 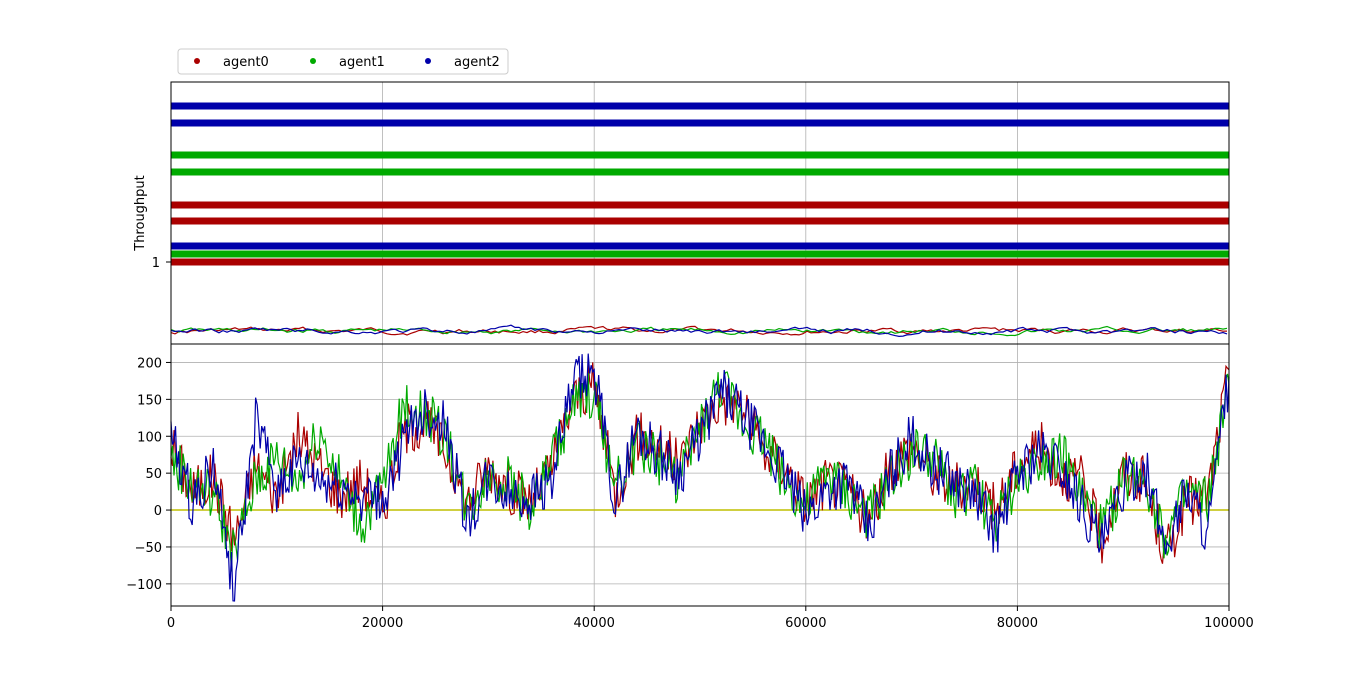 What do you see at coordinates (149, 437) in the screenshot?
I see `y-tick-label: 100` at bounding box center [149, 437].